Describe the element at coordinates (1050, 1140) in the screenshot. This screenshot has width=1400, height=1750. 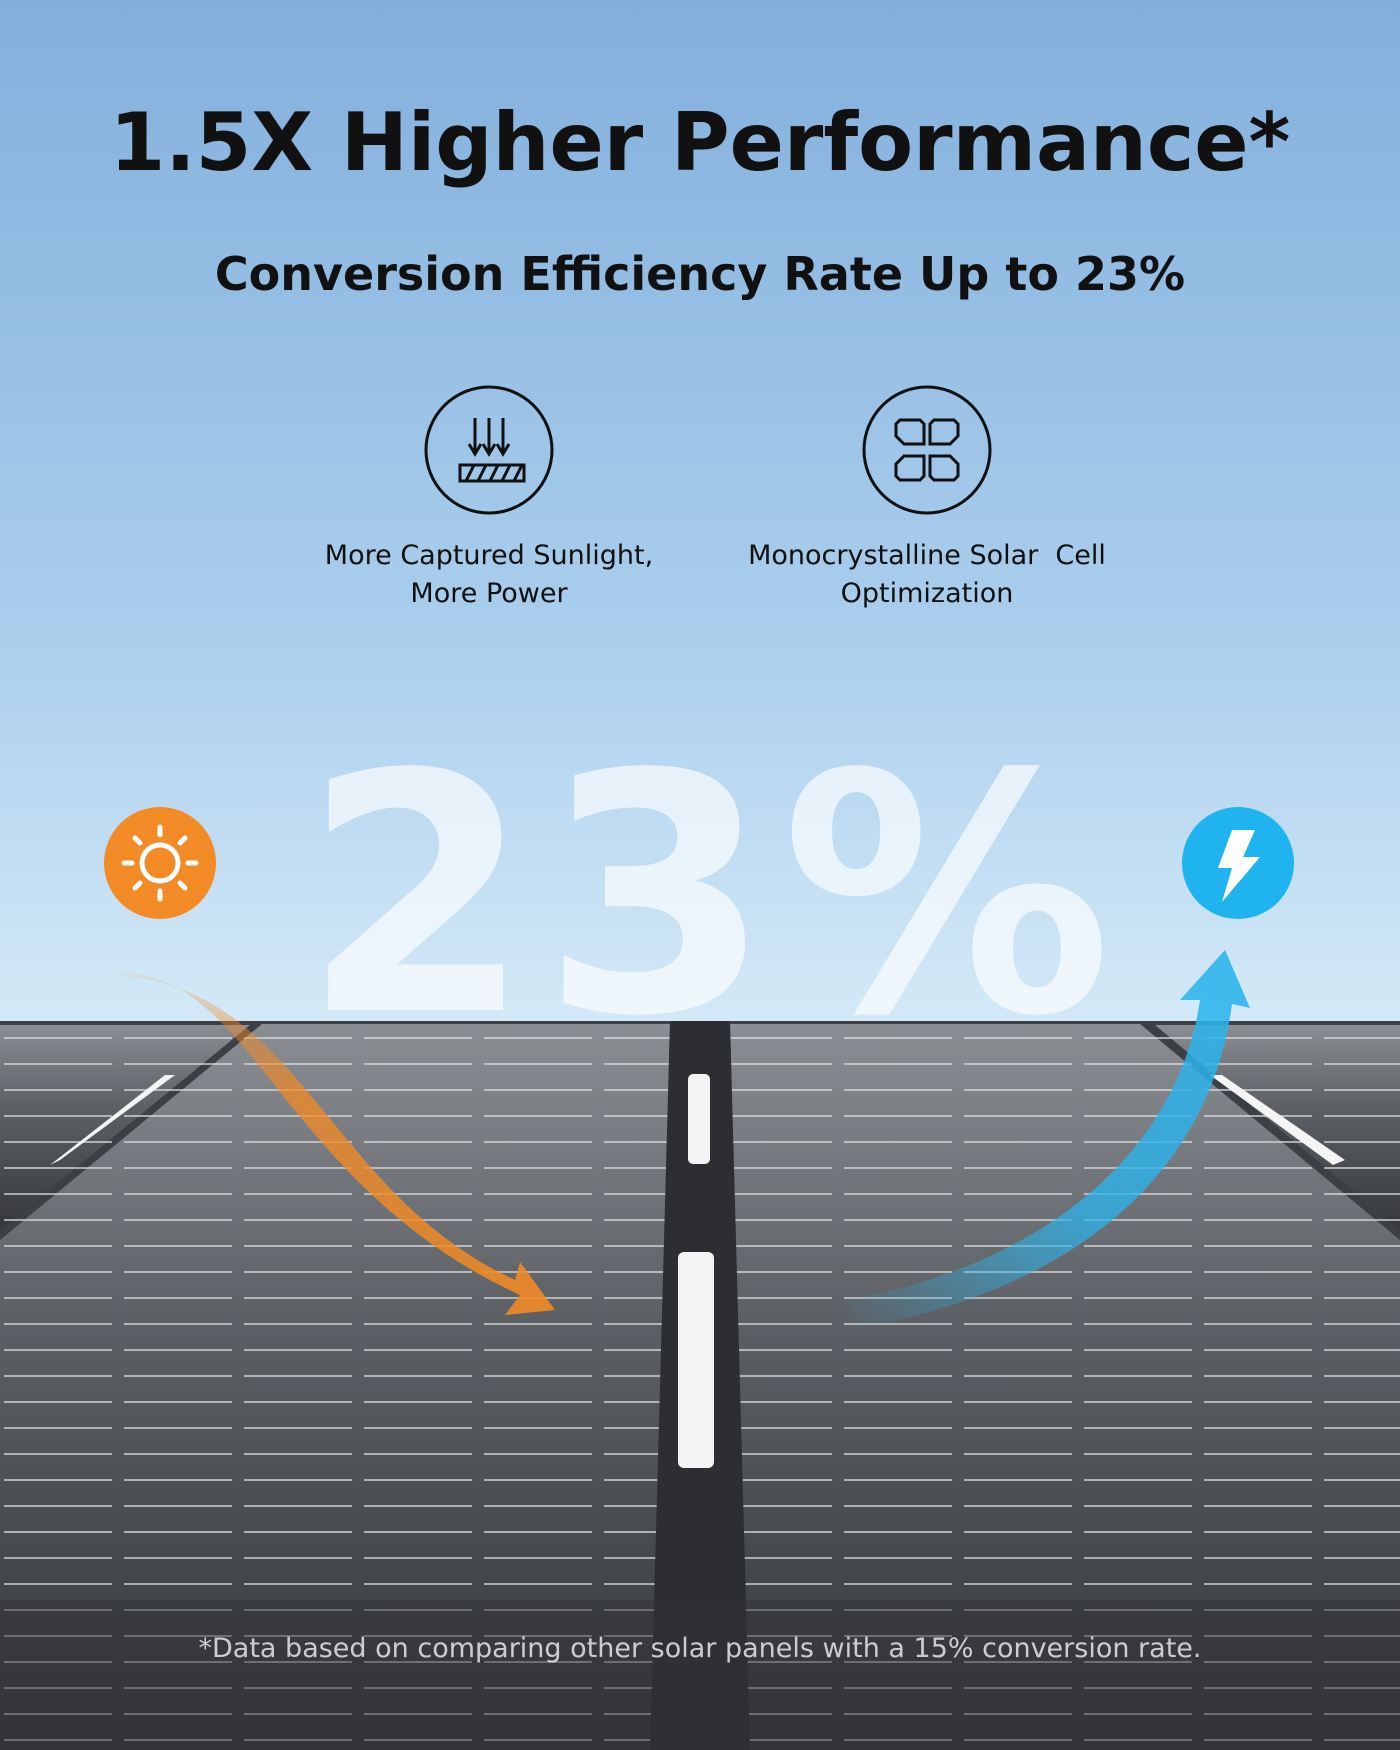
I see `blue-arrow` at that location.